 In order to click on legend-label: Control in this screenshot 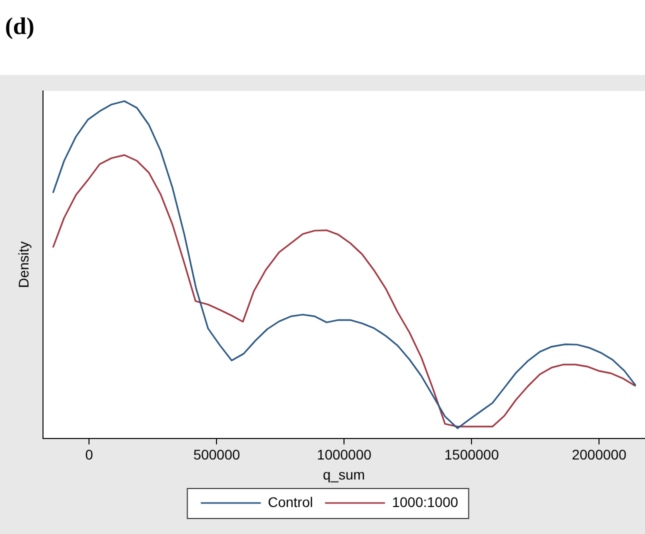, I will do `click(290, 502)`.